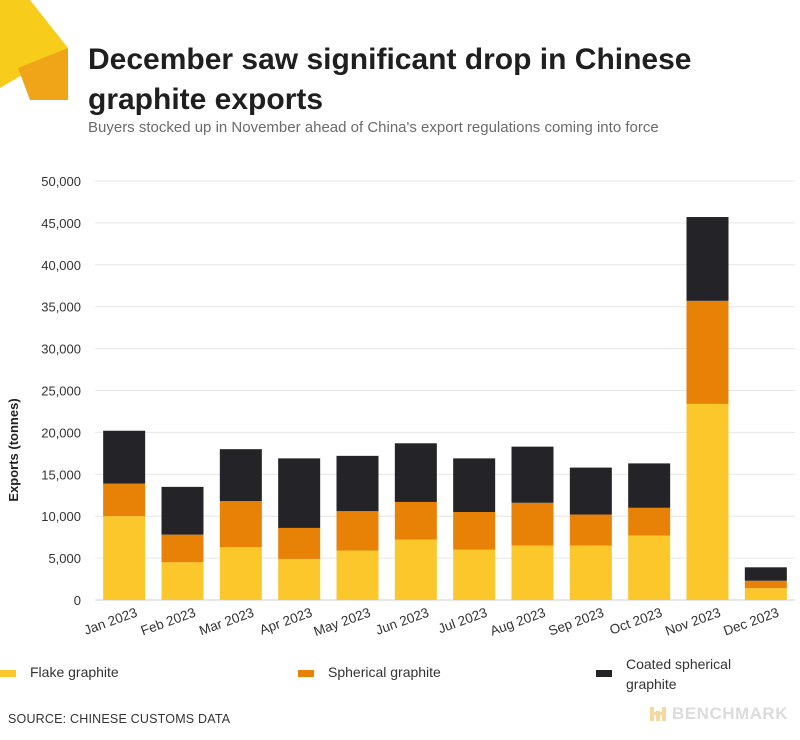 The height and width of the screenshot is (740, 800). Describe the element at coordinates (604, 673) in the screenshot. I see `legend-swatch-coated` at that location.